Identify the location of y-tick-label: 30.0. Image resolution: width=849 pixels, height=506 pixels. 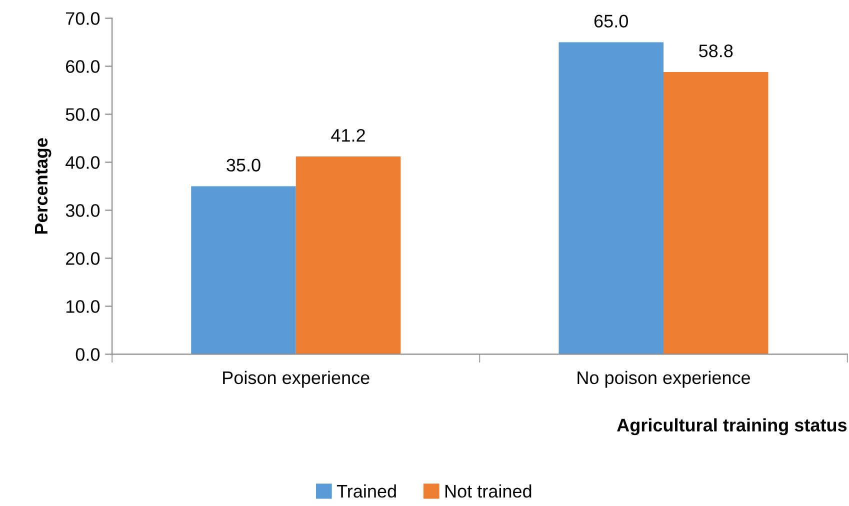
(83, 210).